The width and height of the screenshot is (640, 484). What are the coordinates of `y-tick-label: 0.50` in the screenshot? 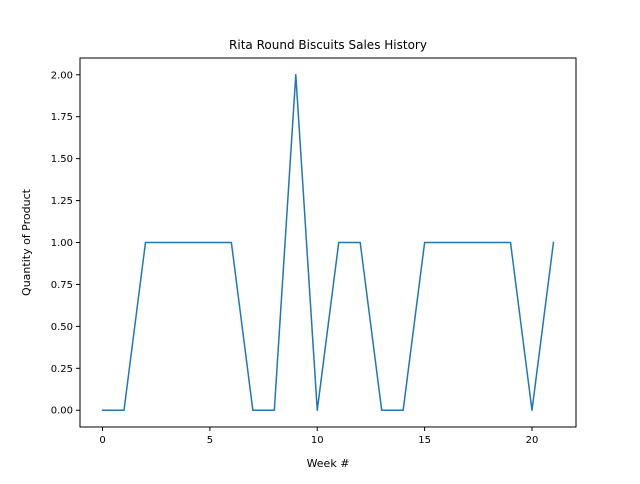 It's located at (62, 327).